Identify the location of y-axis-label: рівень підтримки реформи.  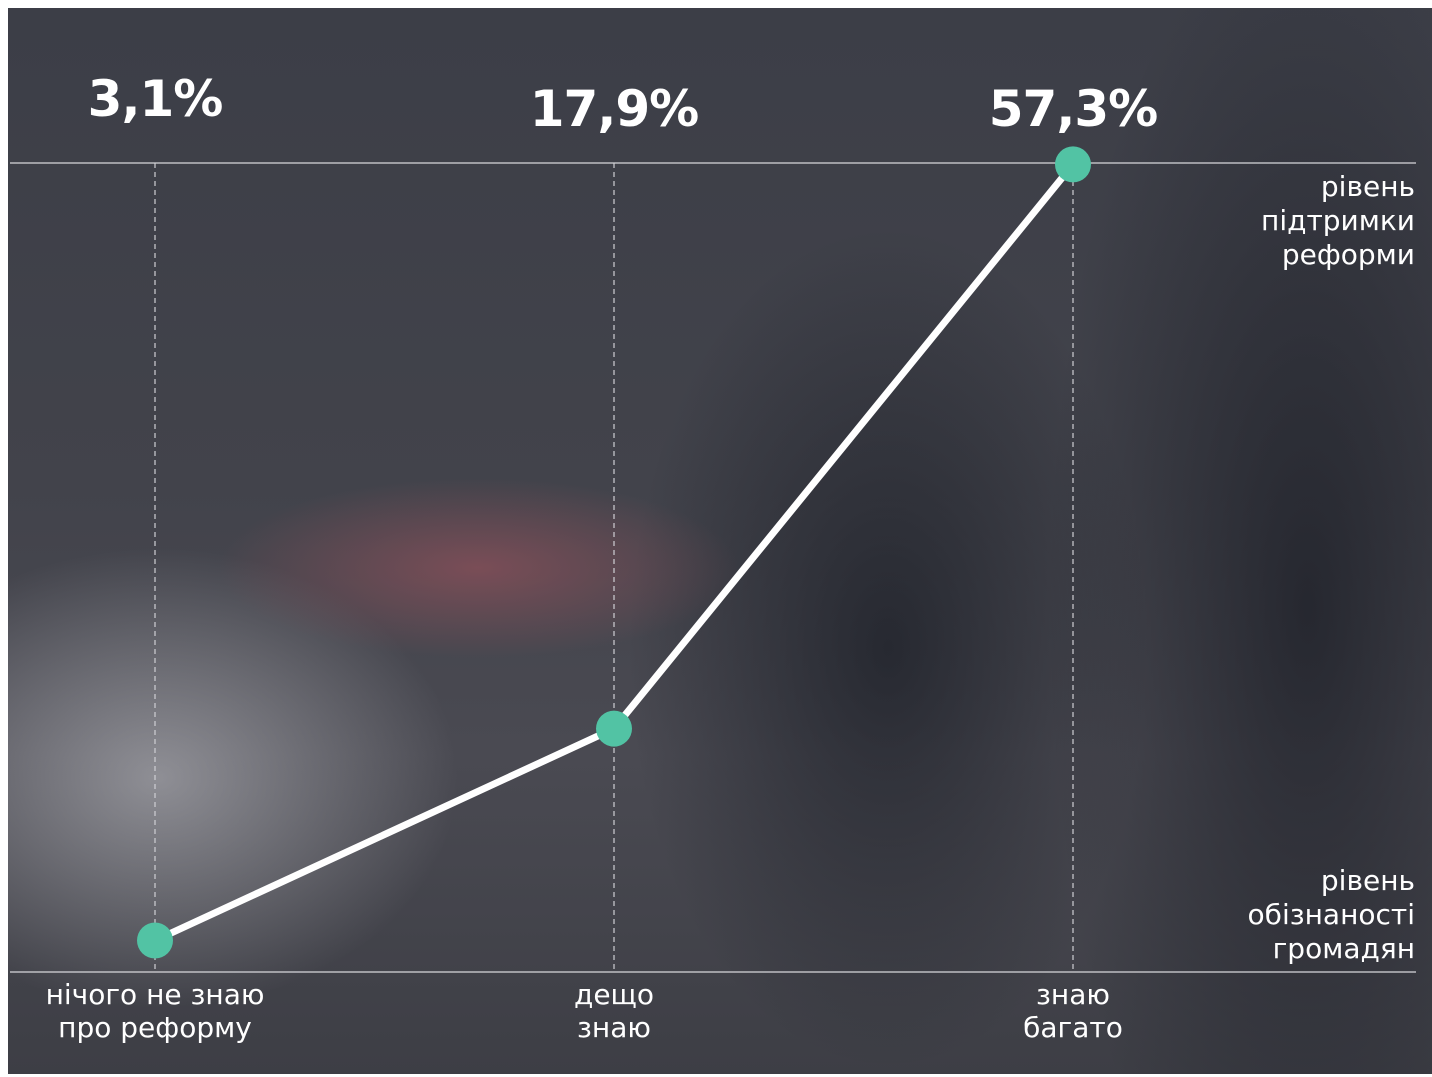
(1338, 220).